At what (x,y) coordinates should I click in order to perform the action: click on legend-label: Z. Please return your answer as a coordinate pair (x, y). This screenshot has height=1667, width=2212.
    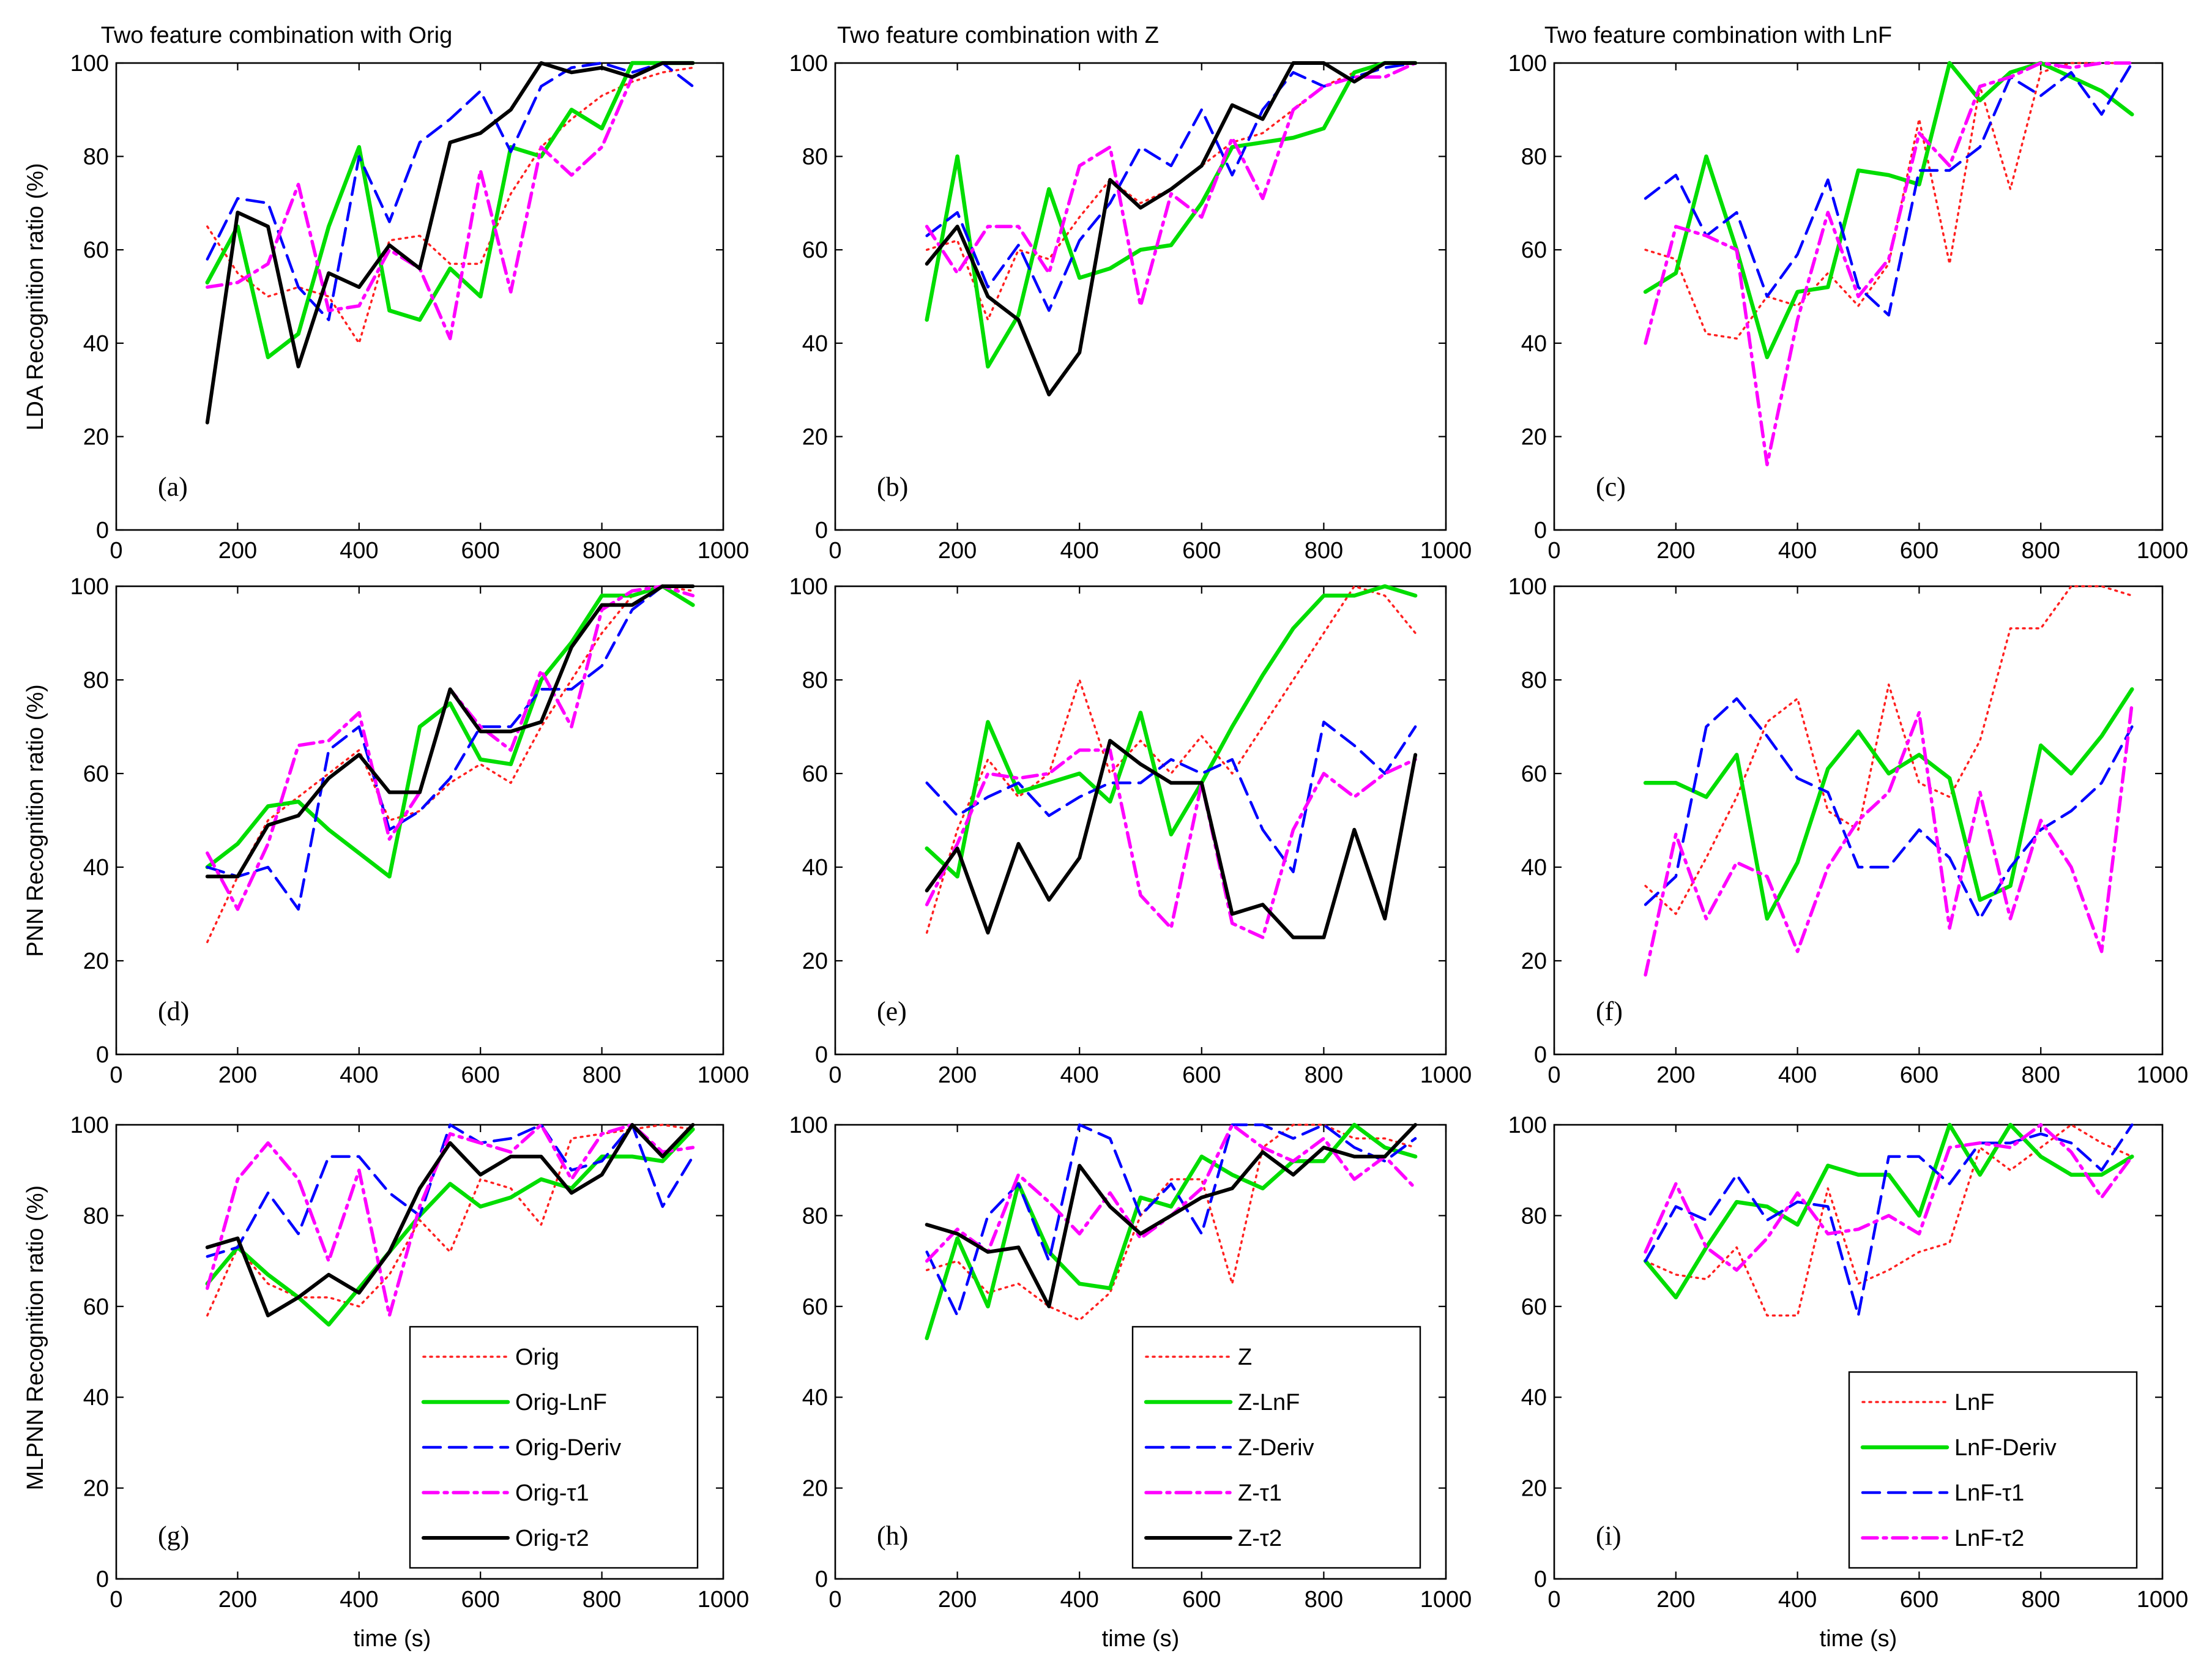
    Looking at the image, I should click on (1245, 1357).